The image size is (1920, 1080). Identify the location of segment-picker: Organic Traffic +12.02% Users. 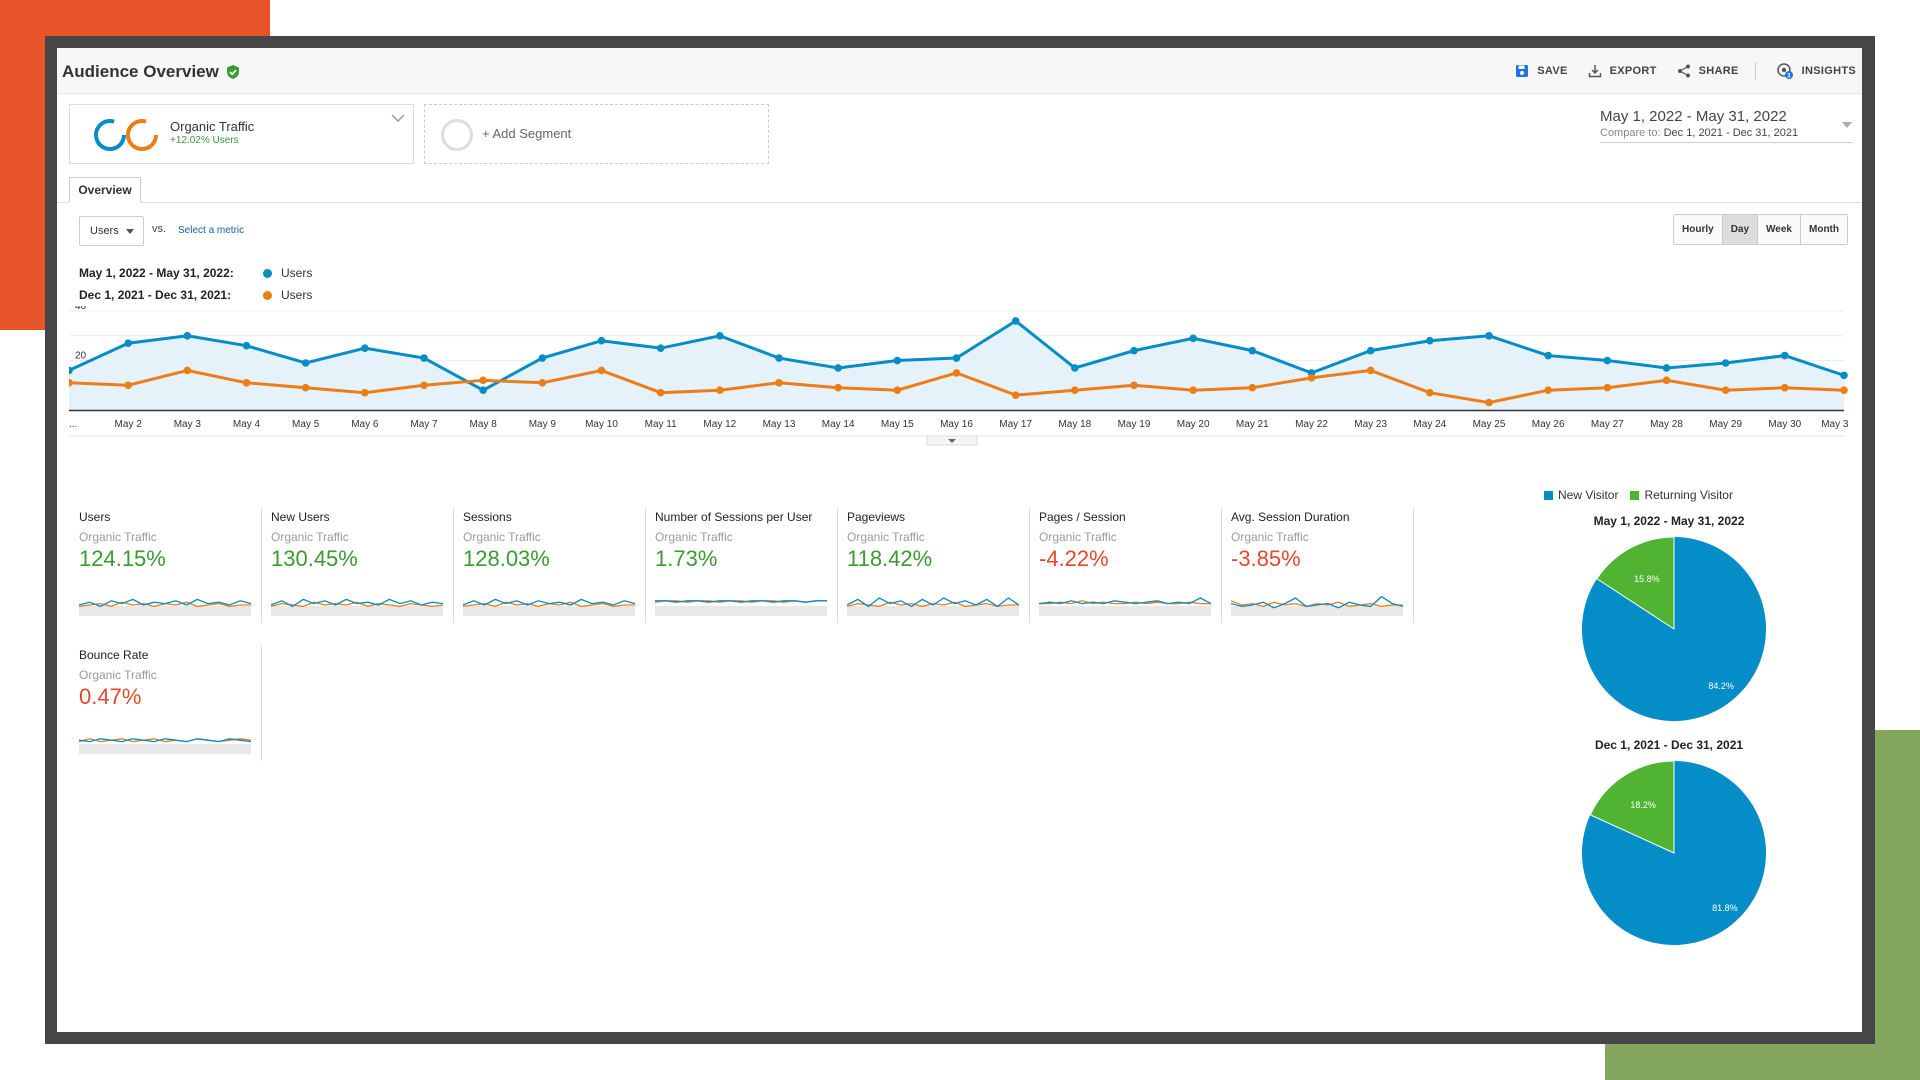
(241, 134).